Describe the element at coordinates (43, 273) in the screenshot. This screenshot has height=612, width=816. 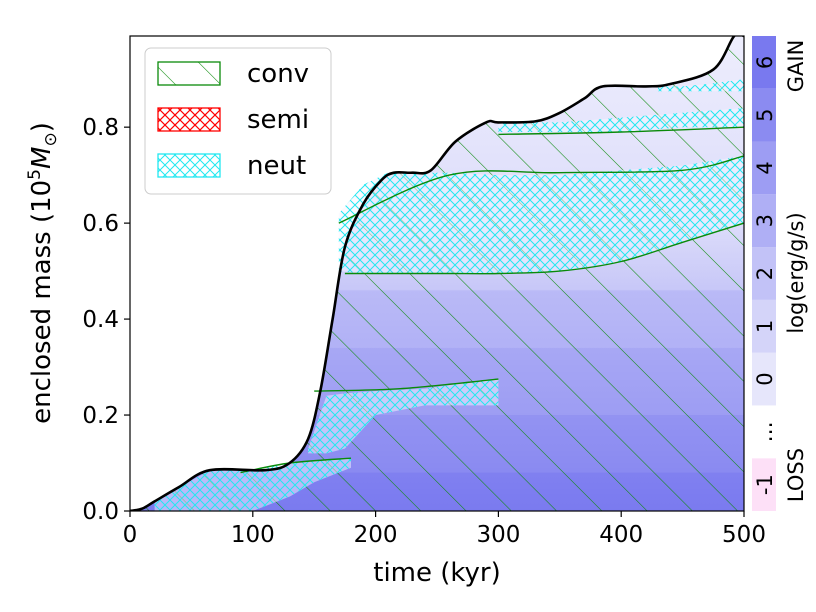
I see `y-axis-label: enclosed mass (105M⊙)` at that location.